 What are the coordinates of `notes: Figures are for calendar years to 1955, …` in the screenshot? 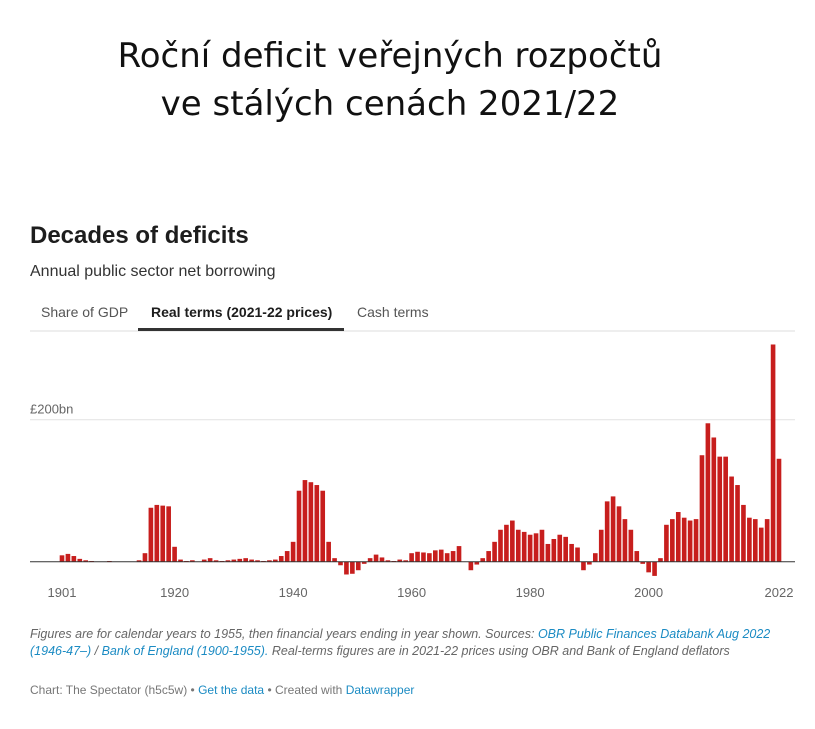 It's located at (410, 643).